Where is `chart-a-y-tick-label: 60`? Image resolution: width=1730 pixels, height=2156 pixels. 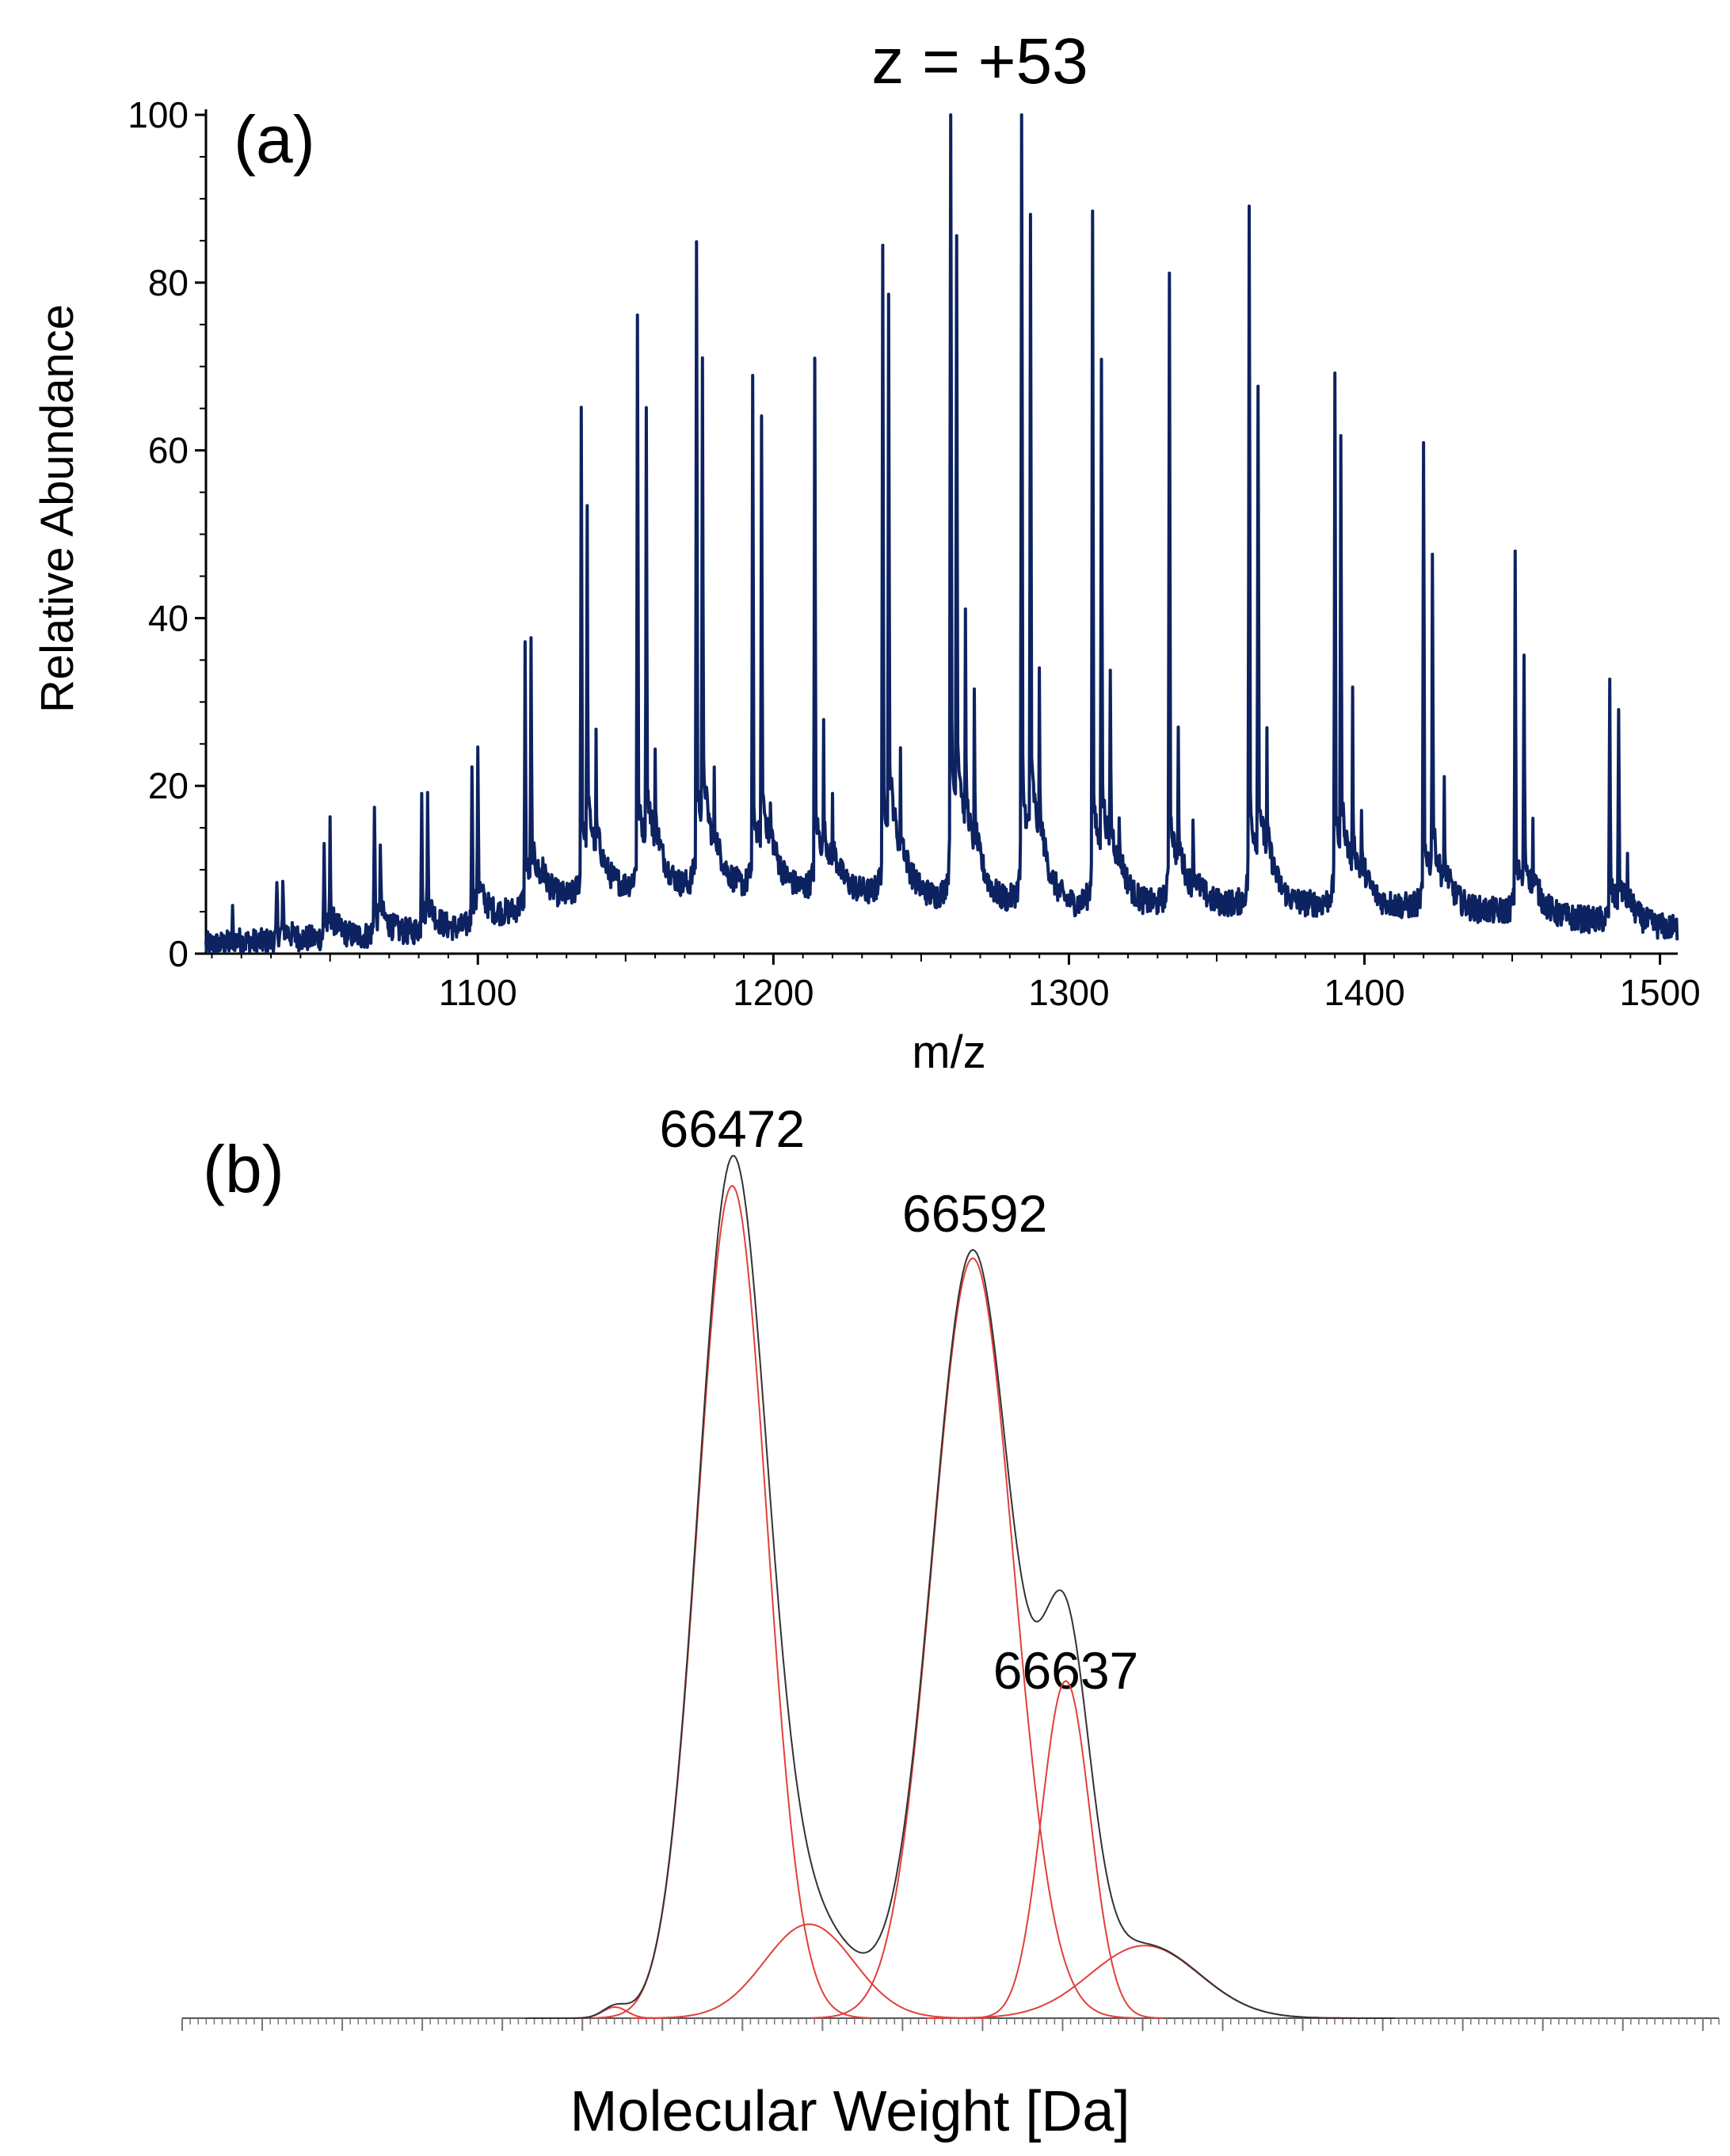
chart-a-y-tick-label: 60 is located at coordinates (168, 451).